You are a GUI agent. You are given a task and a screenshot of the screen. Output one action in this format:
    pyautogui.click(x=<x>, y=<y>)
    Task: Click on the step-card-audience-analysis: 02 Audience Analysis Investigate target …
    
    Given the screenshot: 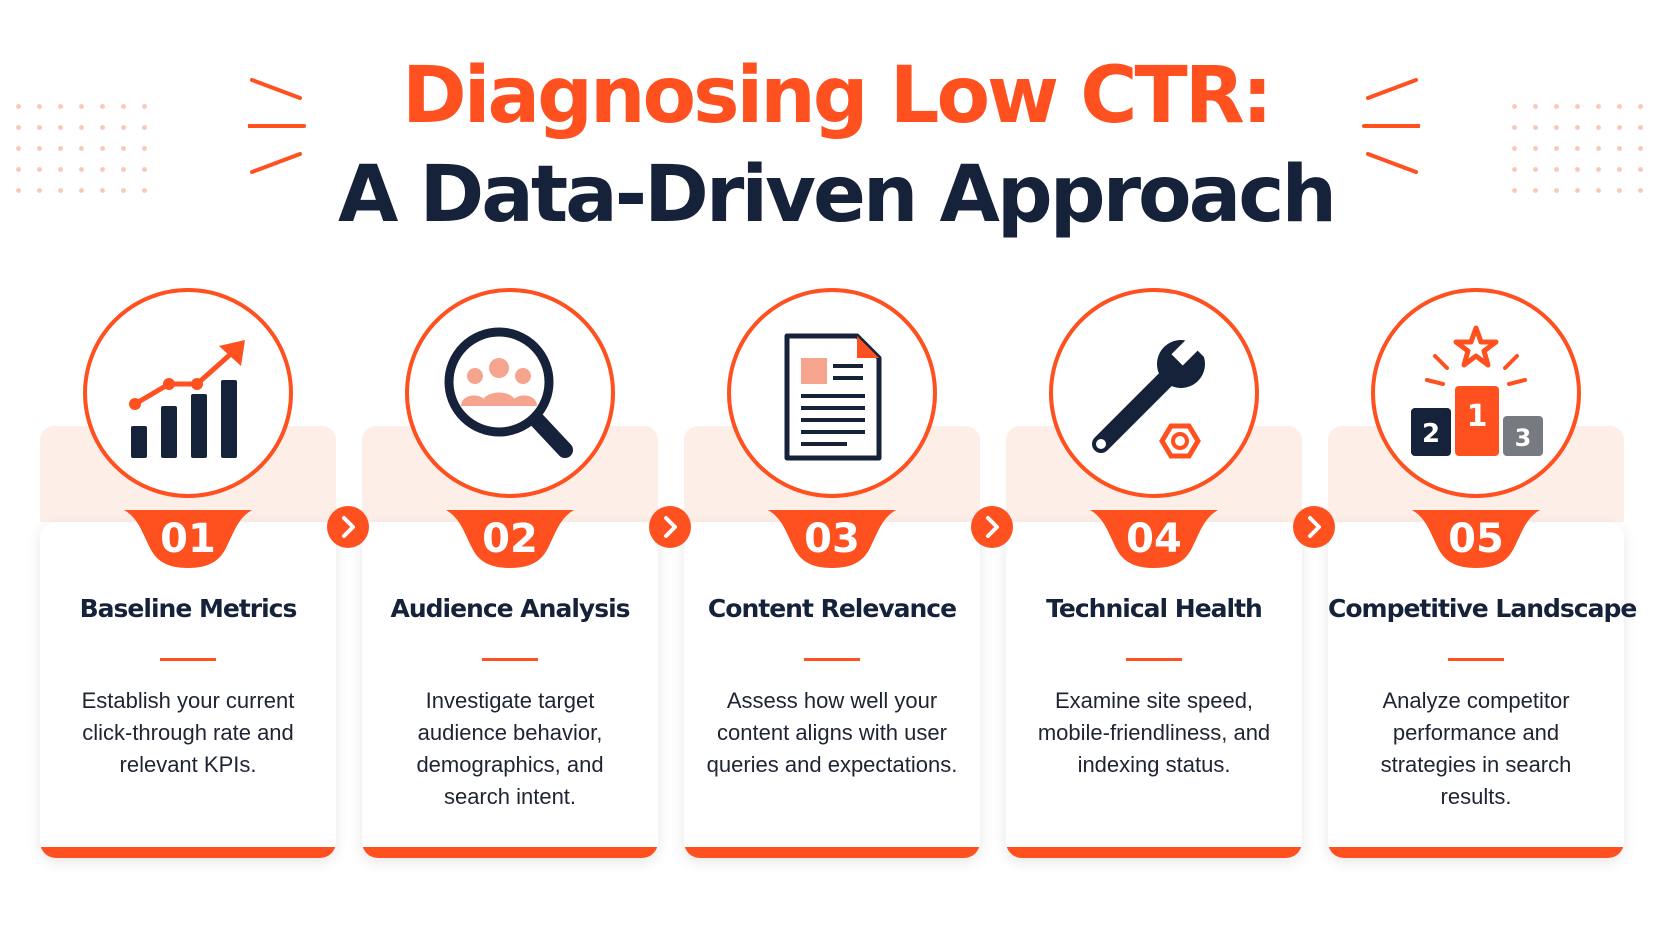 What is the action you would take?
    pyautogui.click(x=510, y=578)
    